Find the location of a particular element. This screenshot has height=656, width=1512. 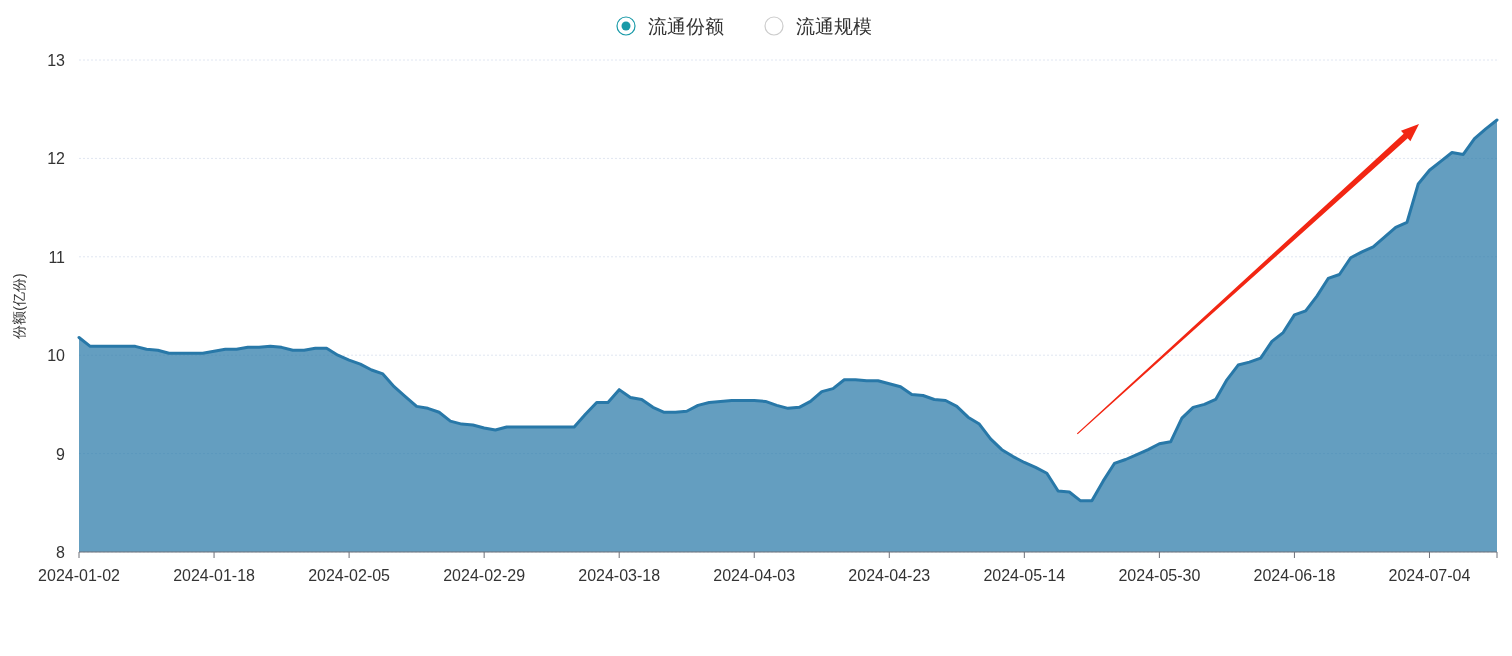

y-tick-label: 10 is located at coordinates (56, 356).